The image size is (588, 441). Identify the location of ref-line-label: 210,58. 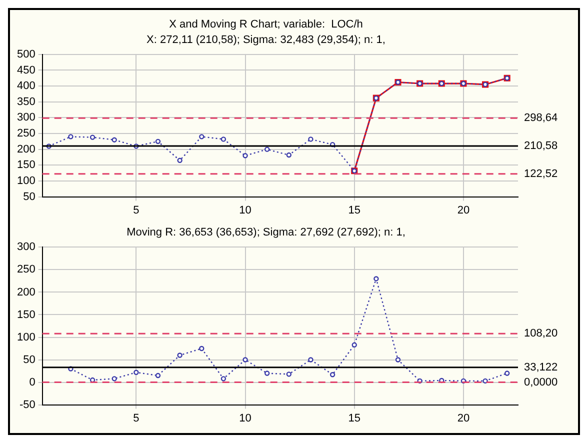
(541, 146).